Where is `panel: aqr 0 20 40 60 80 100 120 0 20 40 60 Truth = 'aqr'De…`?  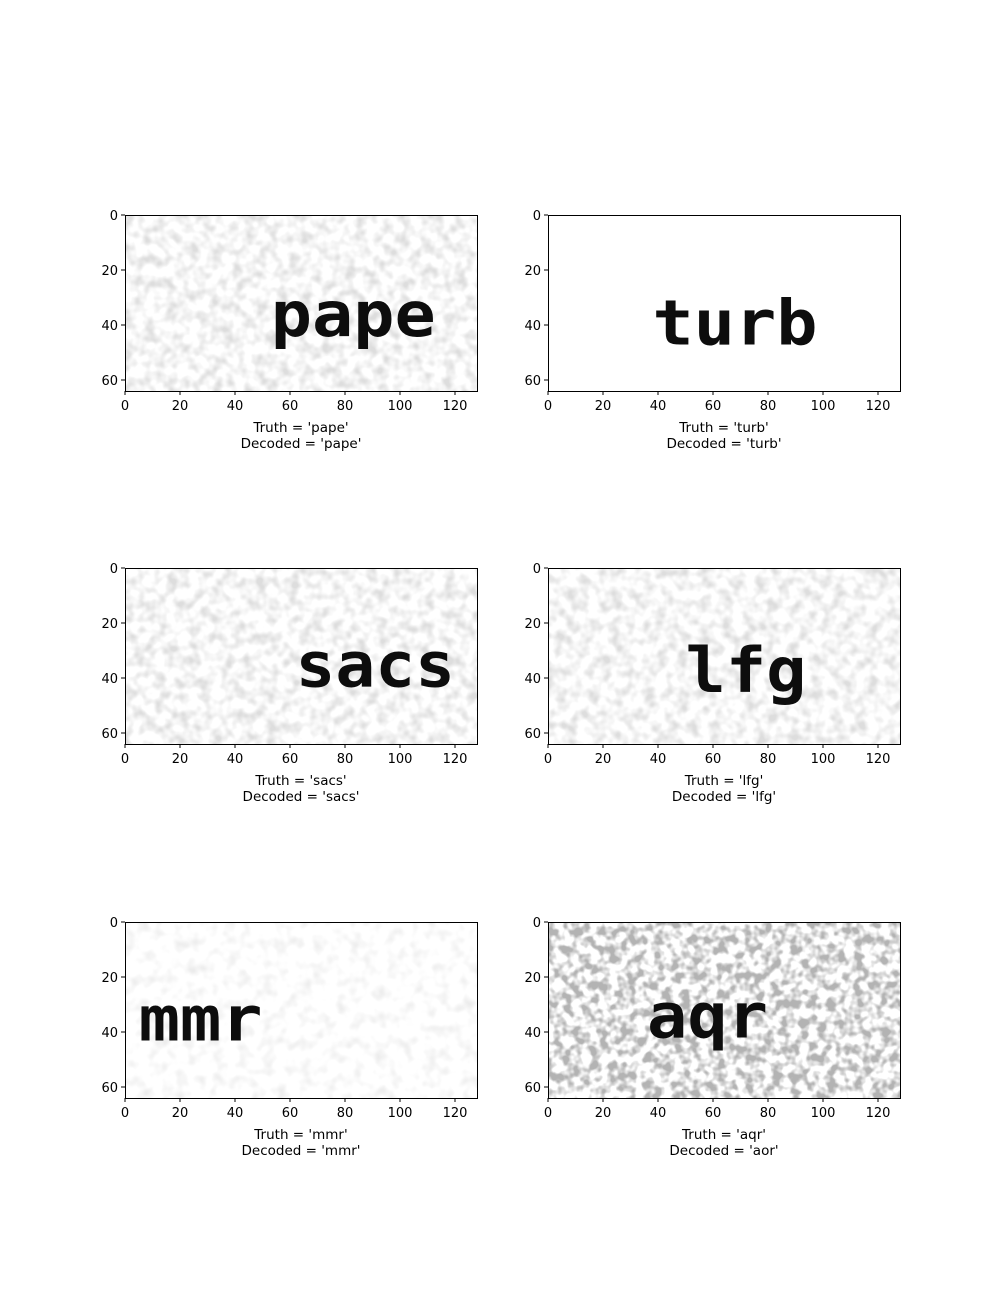 panel: aqr 0 20 40 60 80 100 120 0 20 40 60 Truth = 'aqr'De… is located at coordinates (712, 1037).